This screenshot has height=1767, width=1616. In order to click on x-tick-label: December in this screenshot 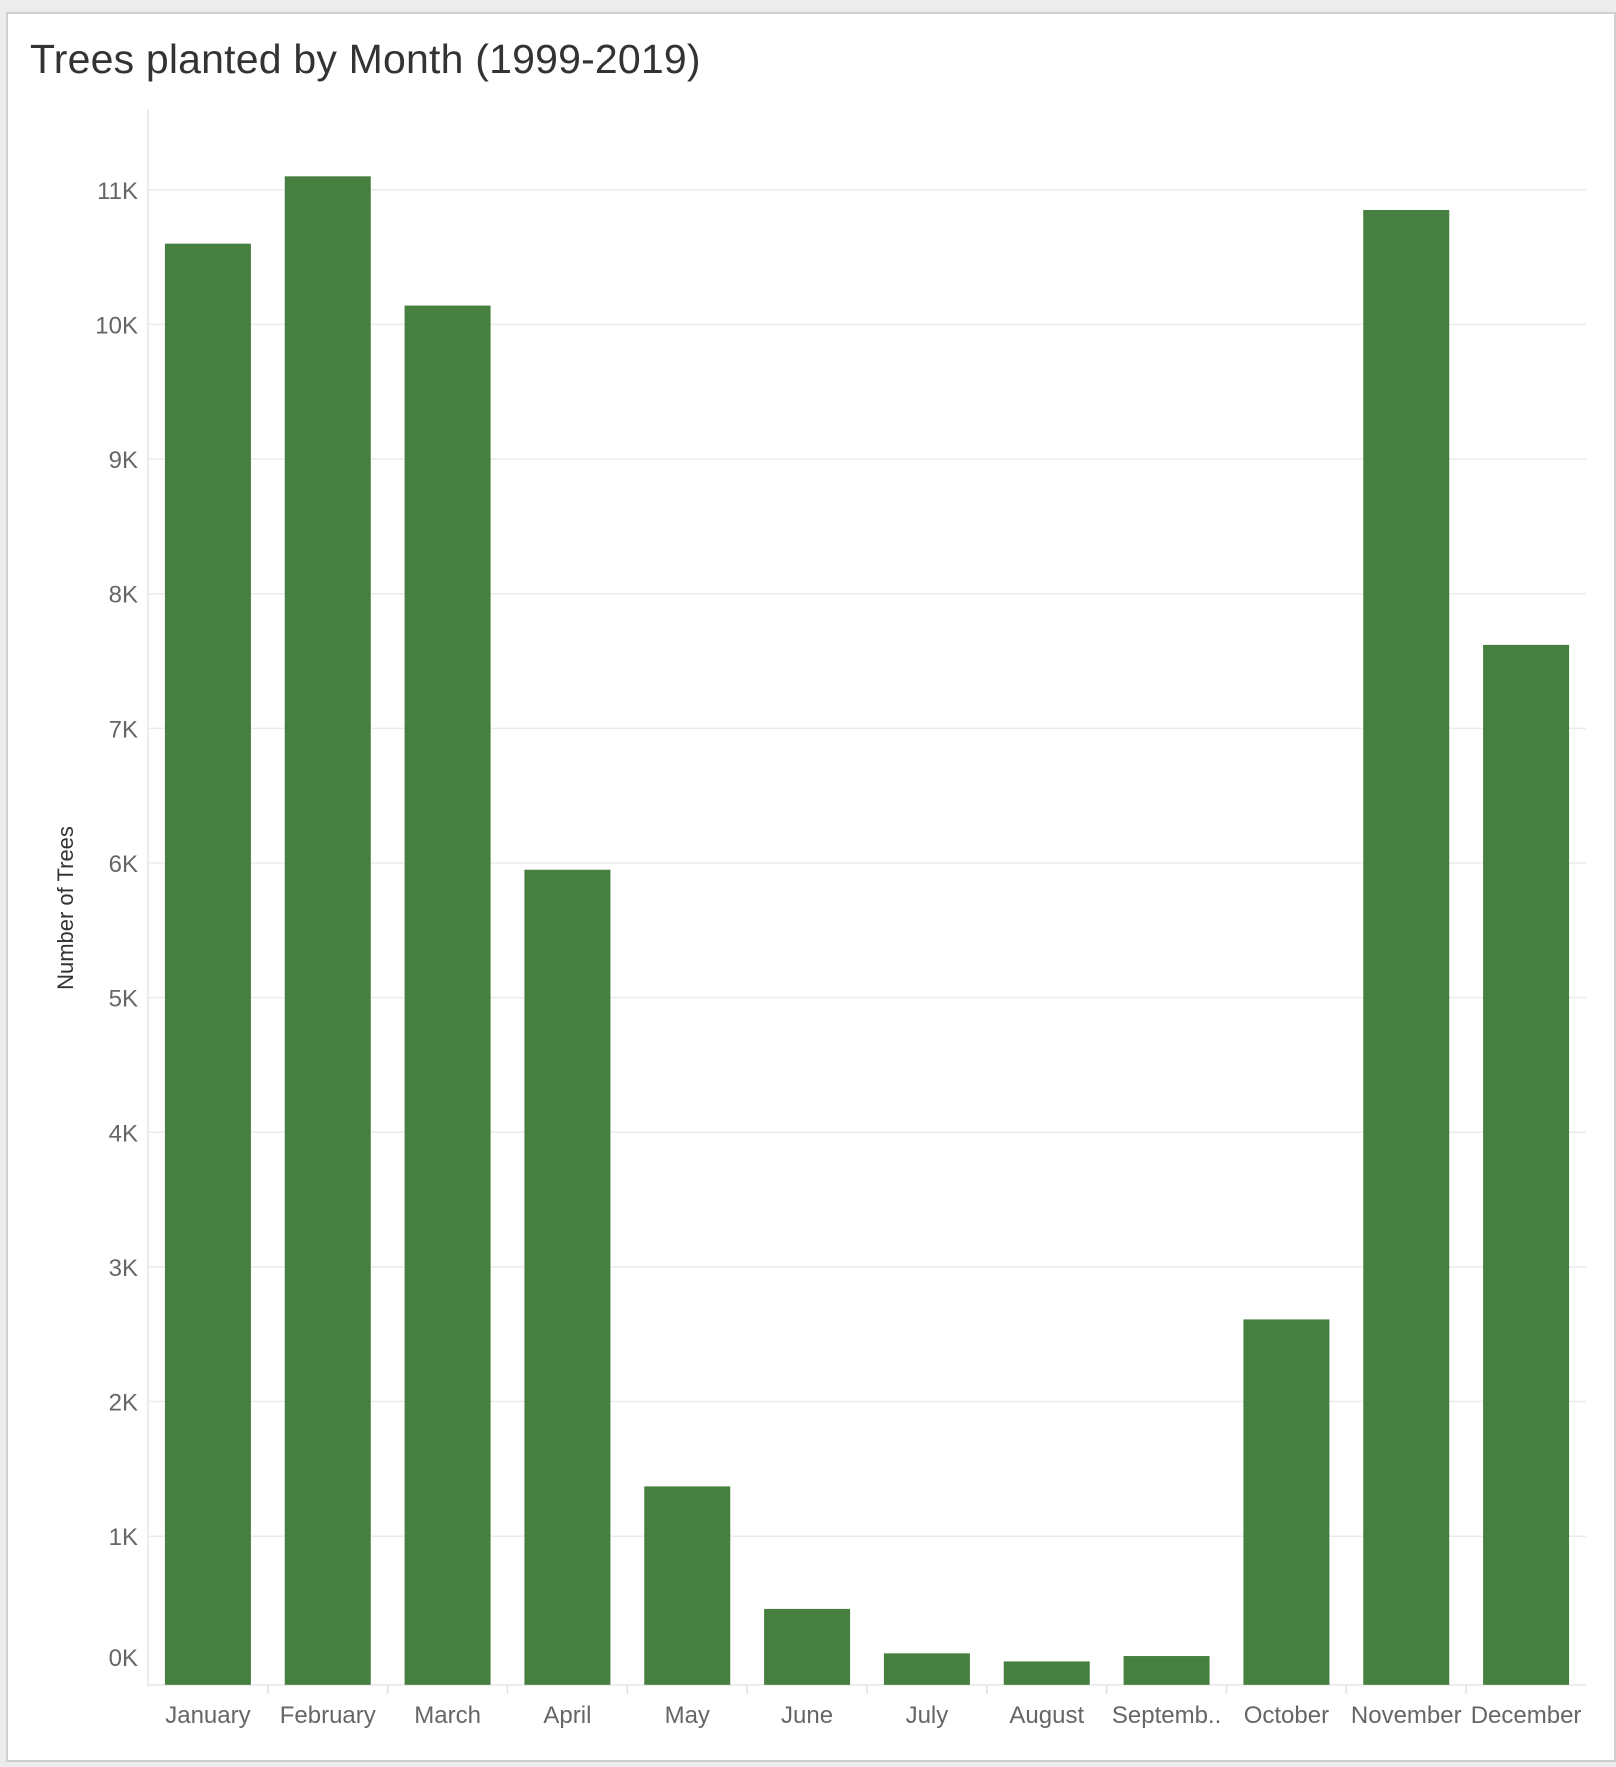, I will do `click(1526, 1715)`.